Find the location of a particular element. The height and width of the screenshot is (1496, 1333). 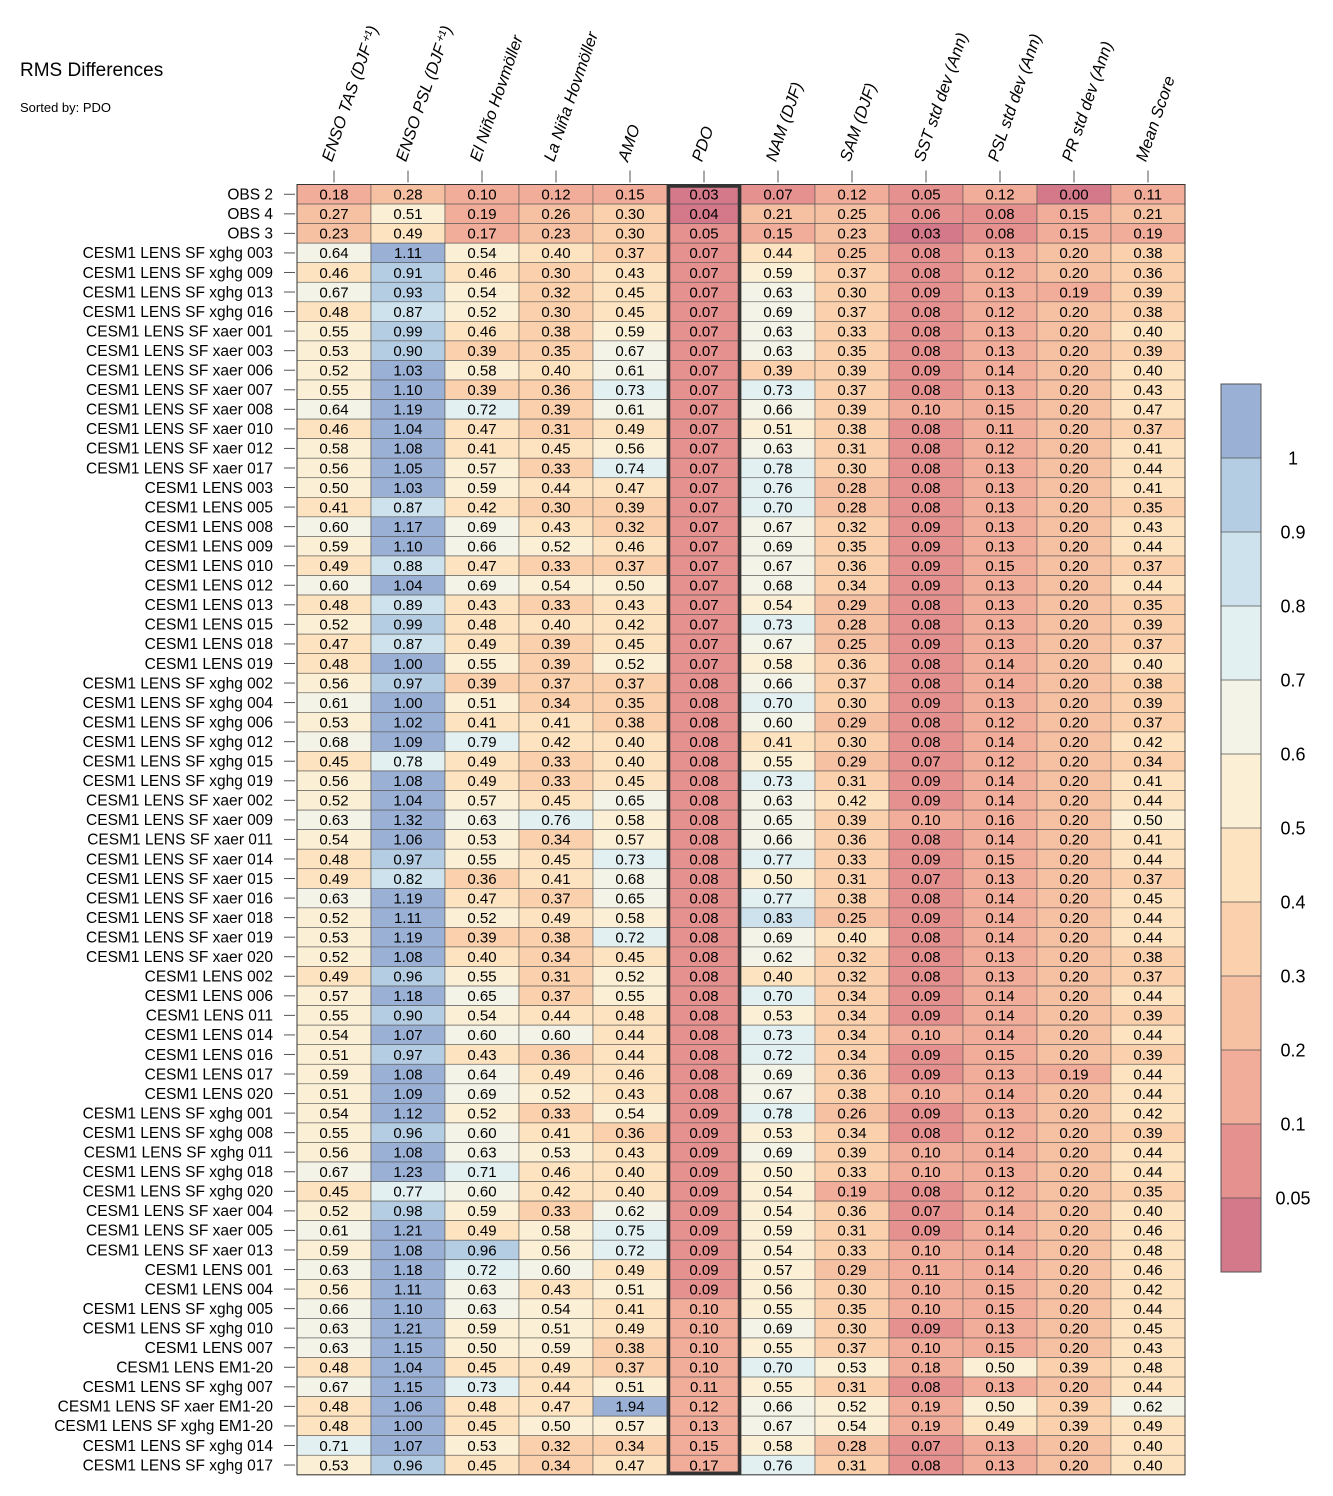

row-label: CESM1 LENS SF xghg 004 is located at coordinates (178, 703).